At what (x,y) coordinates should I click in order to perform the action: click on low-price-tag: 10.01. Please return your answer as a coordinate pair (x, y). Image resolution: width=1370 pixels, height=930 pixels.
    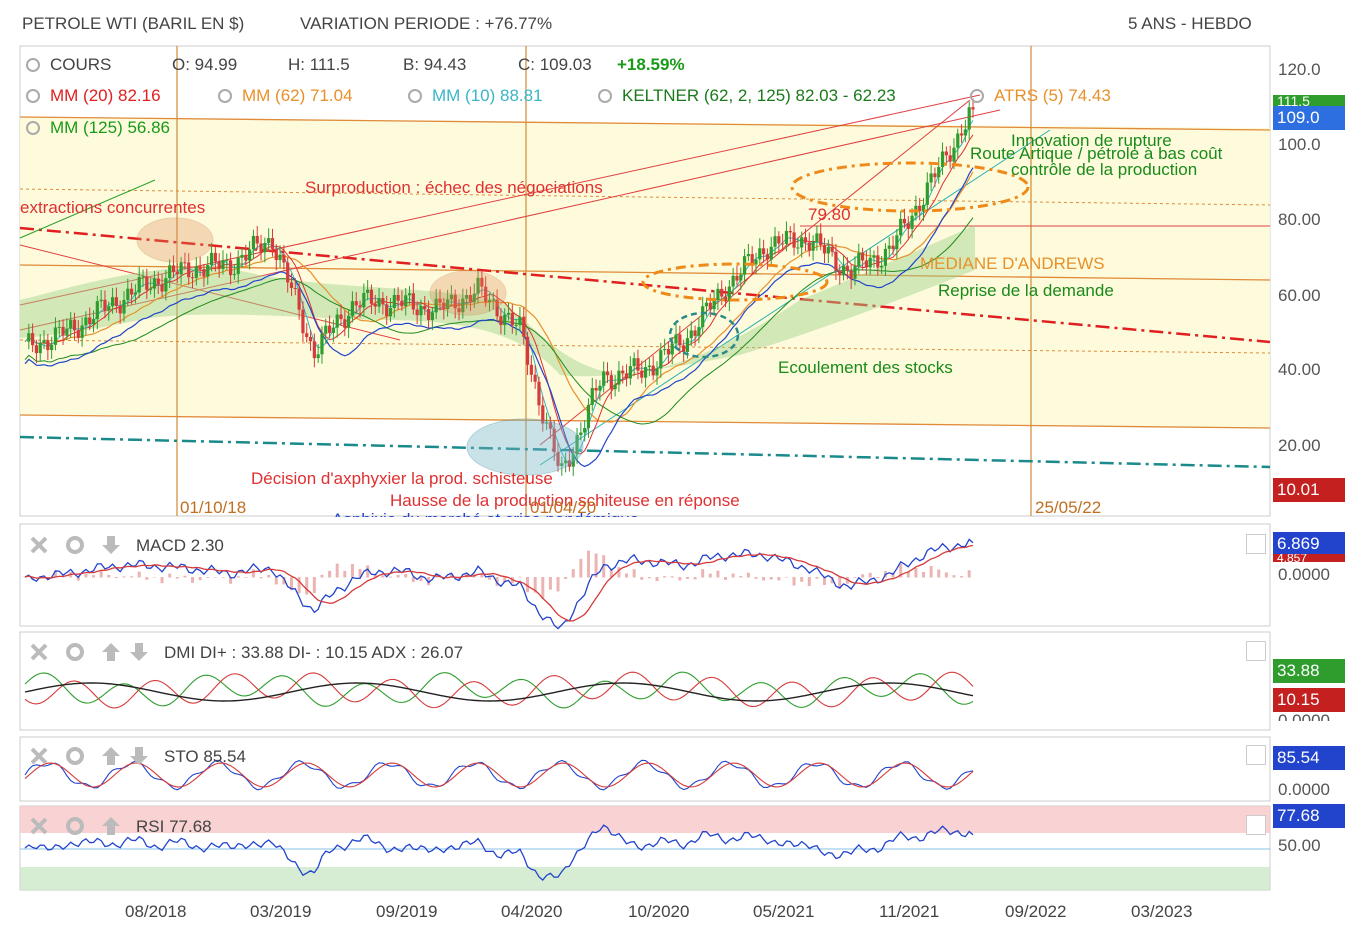
    Looking at the image, I should click on (1309, 490).